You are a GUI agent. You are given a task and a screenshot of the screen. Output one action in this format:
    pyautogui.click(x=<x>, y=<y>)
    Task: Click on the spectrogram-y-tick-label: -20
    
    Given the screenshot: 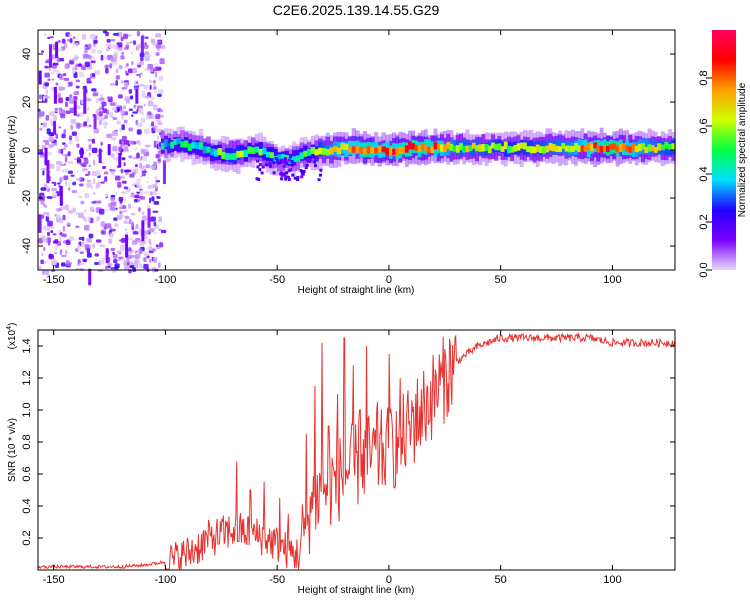 What is the action you would take?
    pyautogui.click(x=27, y=198)
    